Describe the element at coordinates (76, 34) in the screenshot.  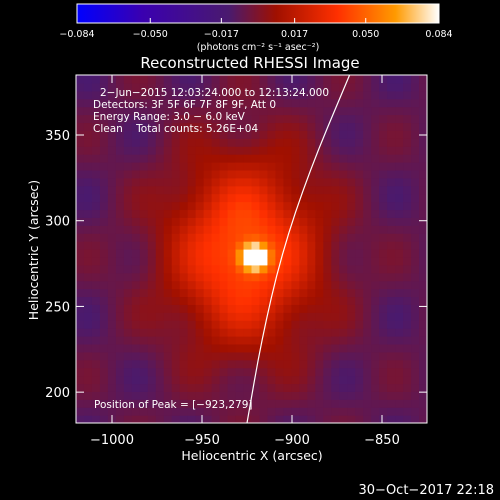
I see `colorbar-tick-label: −0.084` at that location.